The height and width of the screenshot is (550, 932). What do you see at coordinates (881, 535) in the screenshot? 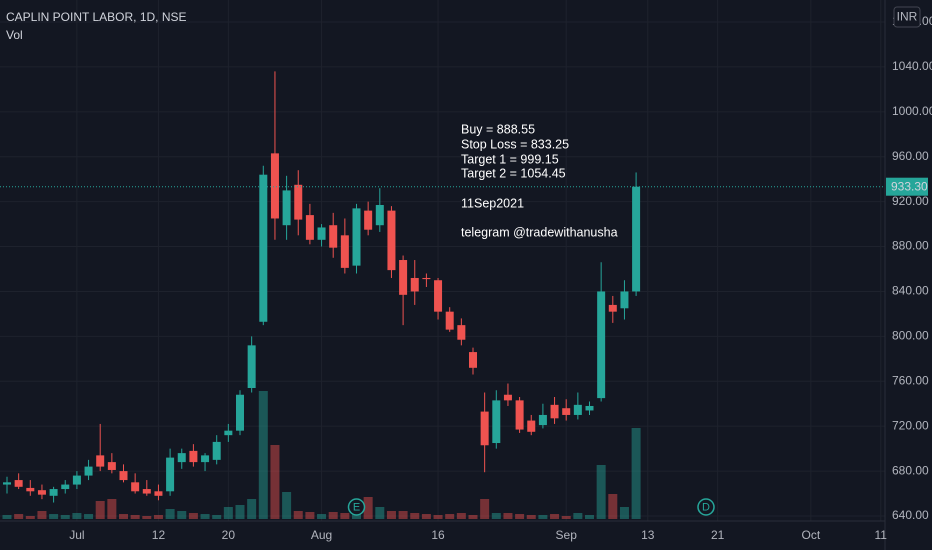
I see `x-tick-label: 11` at bounding box center [881, 535].